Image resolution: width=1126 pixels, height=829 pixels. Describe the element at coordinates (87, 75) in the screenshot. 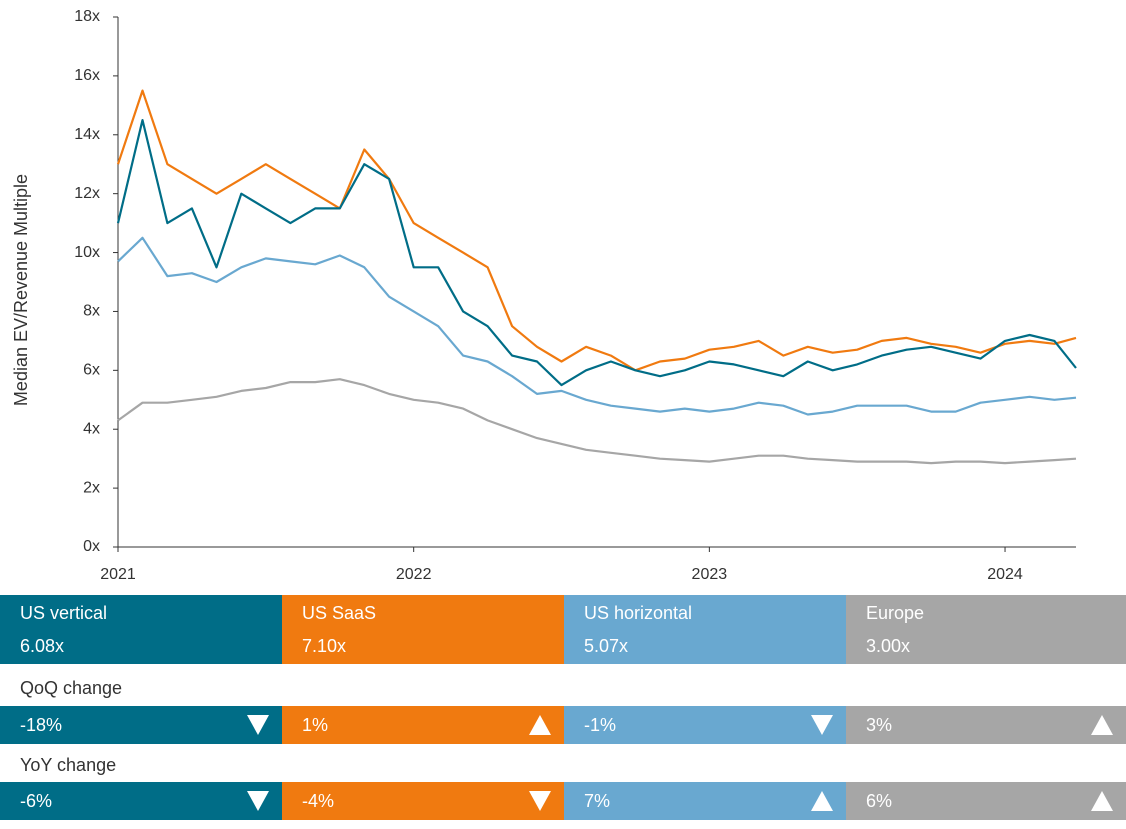

I see `y-tick-label: 16x` at that location.